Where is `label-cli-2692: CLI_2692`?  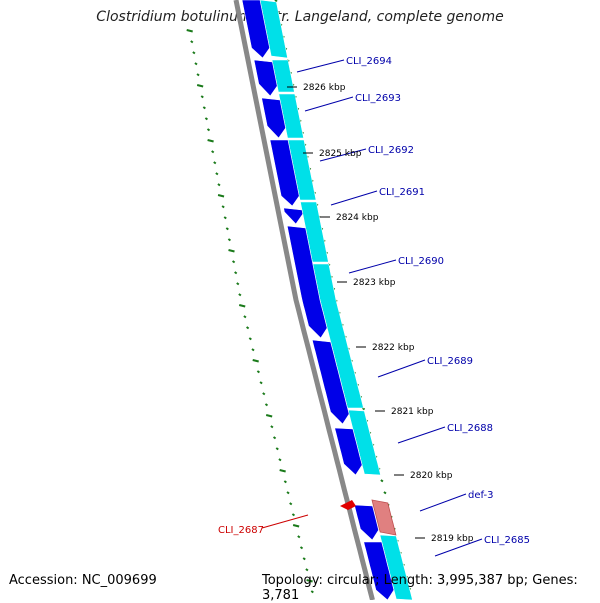 label-cli-2692: CLI_2692 is located at coordinates (391, 150).